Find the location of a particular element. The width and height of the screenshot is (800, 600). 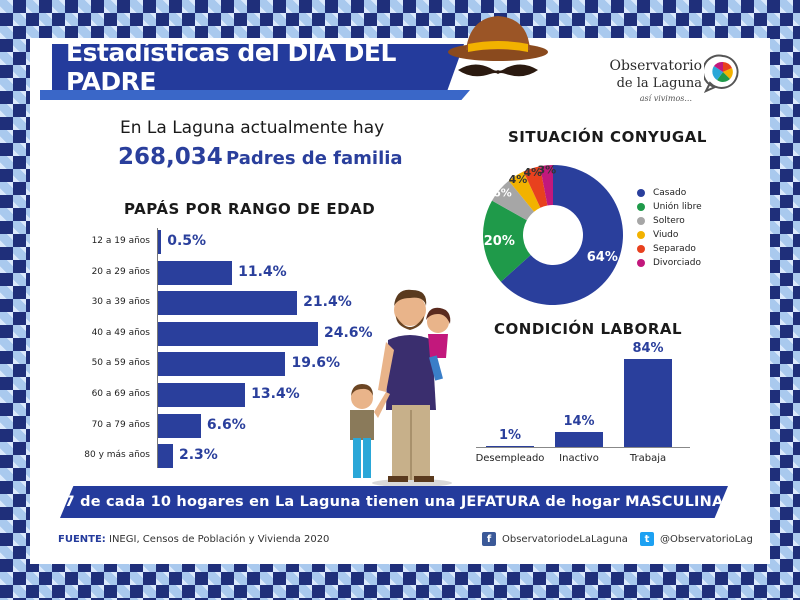

hat-mustache-icon is located at coordinates (498, 46).